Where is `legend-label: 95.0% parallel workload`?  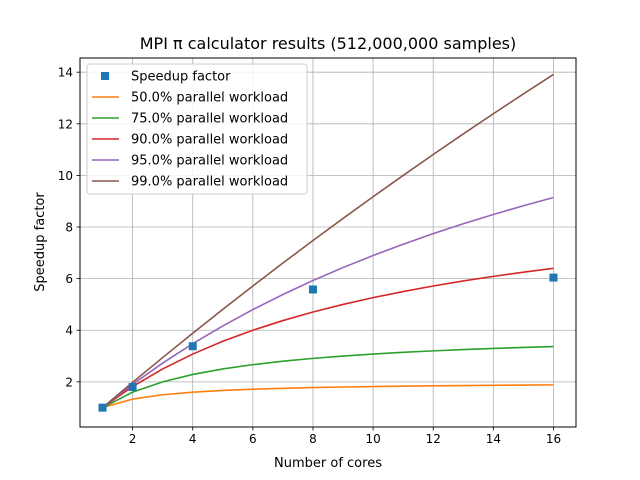 legend-label: 95.0% parallel workload is located at coordinates (209, 161).